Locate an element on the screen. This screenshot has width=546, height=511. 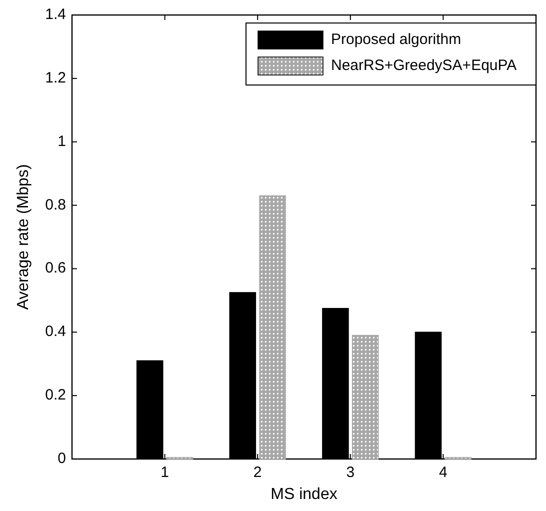
x-axis-title: MS index is located at coordinates (304, 494).